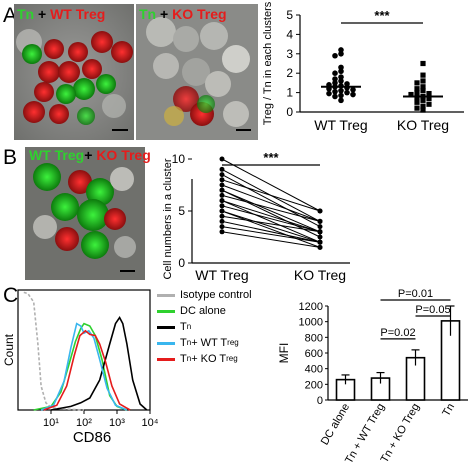 The width and height of the screenshot is (474, 474). What do you see at coordinates (268, 63) in the screenshot?
I see `y-axis-label: Treg / Tn in each clusters` at bounding box center [268, 63].